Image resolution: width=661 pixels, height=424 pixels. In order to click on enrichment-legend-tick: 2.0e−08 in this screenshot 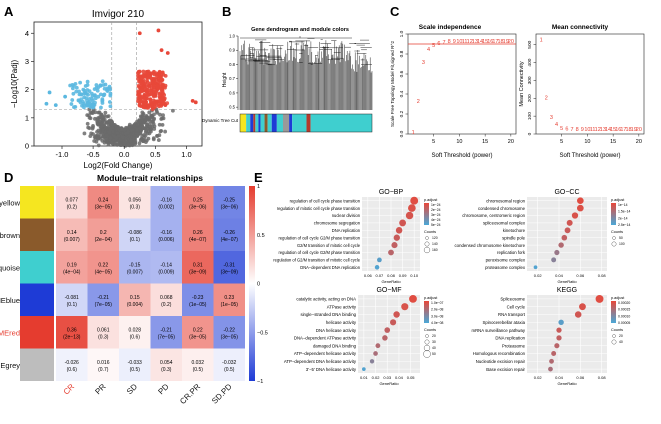, I will do `click(437, 310)`.